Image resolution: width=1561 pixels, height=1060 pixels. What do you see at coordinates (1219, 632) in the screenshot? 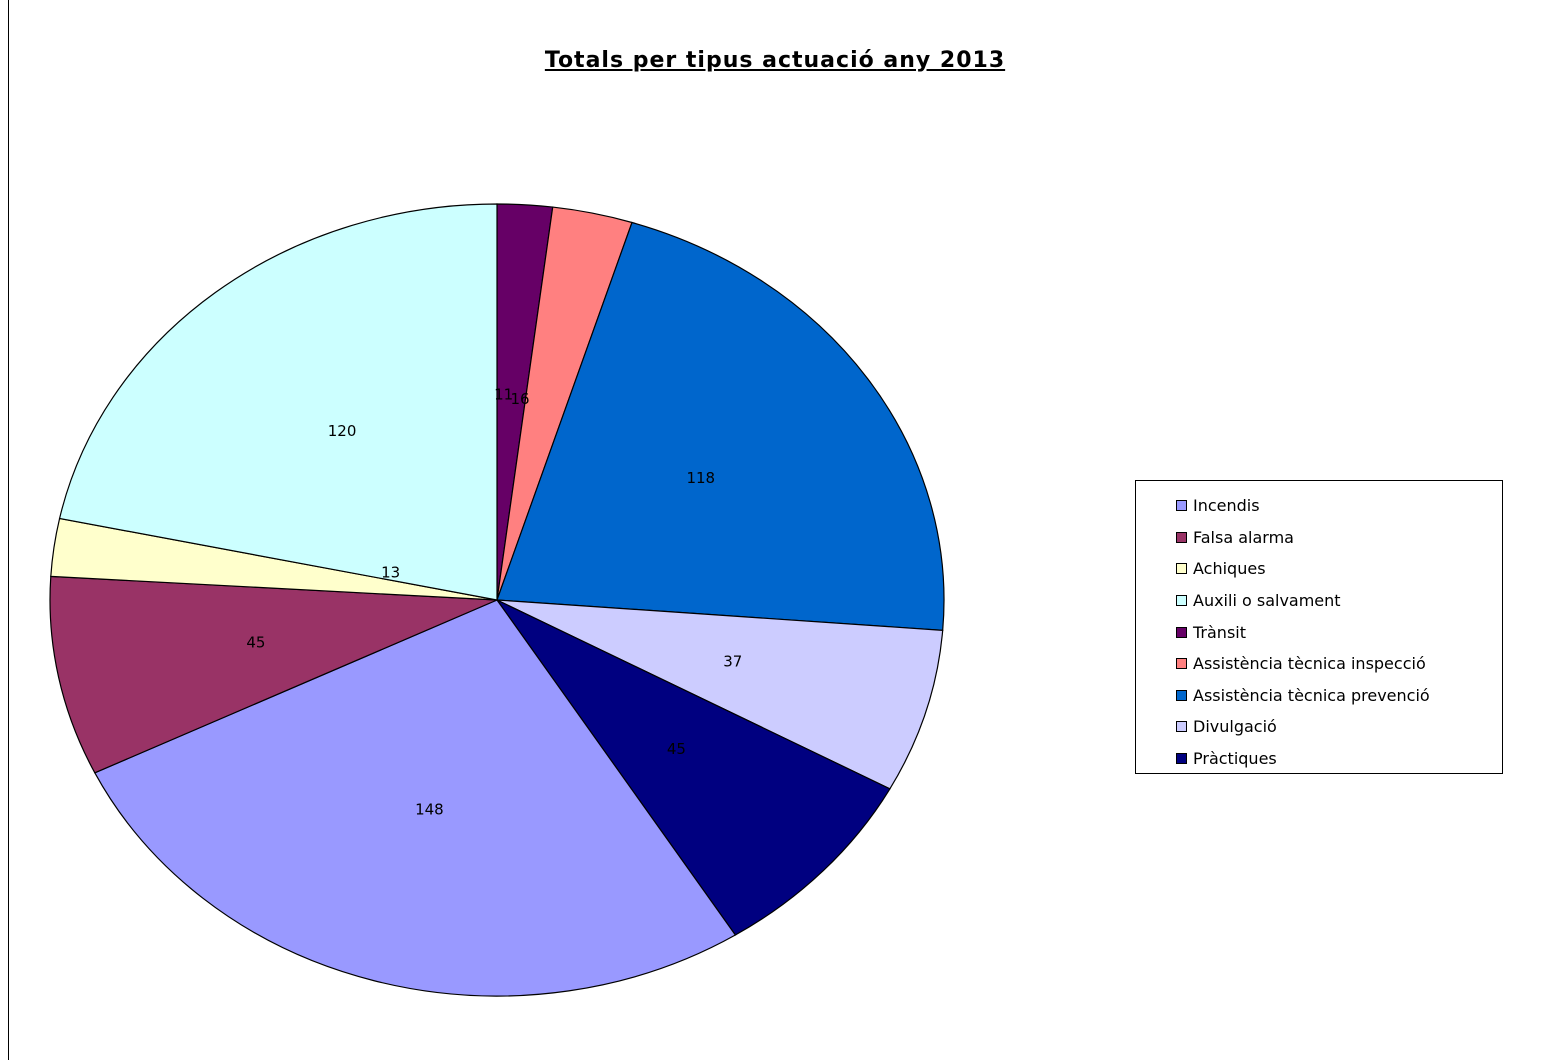
I see `legend-label: Trànsit` at bounding box center [1219, 632].